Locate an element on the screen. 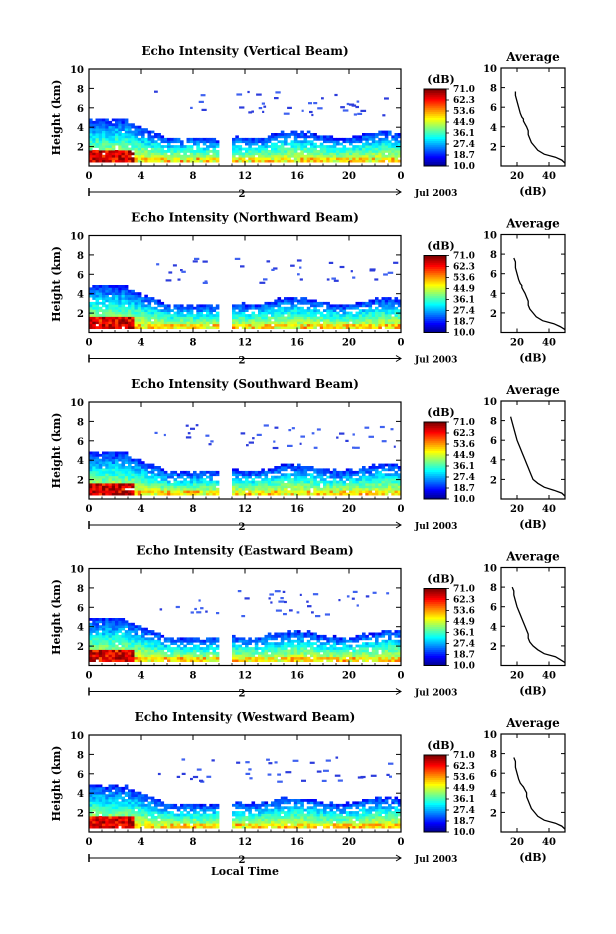 This screenshot has width=616, height=934. y-tick-label: 2 is located at coordinates (80, 647).